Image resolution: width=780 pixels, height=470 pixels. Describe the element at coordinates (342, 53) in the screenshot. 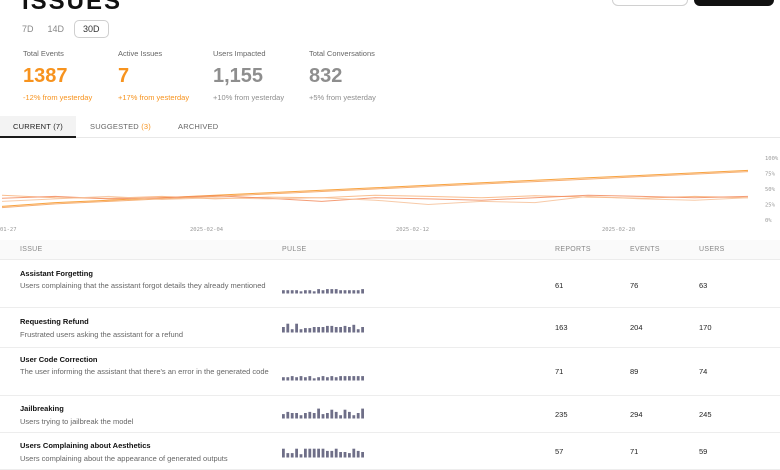

I see `stat-label: Total Conversations` at that location.